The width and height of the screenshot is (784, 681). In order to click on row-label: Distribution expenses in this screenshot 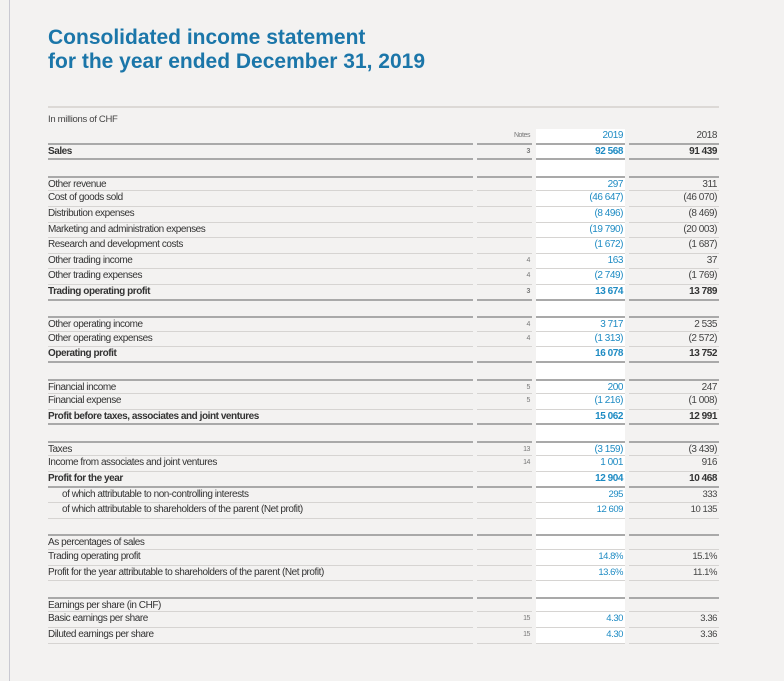, I will do `click(260, 215)`.